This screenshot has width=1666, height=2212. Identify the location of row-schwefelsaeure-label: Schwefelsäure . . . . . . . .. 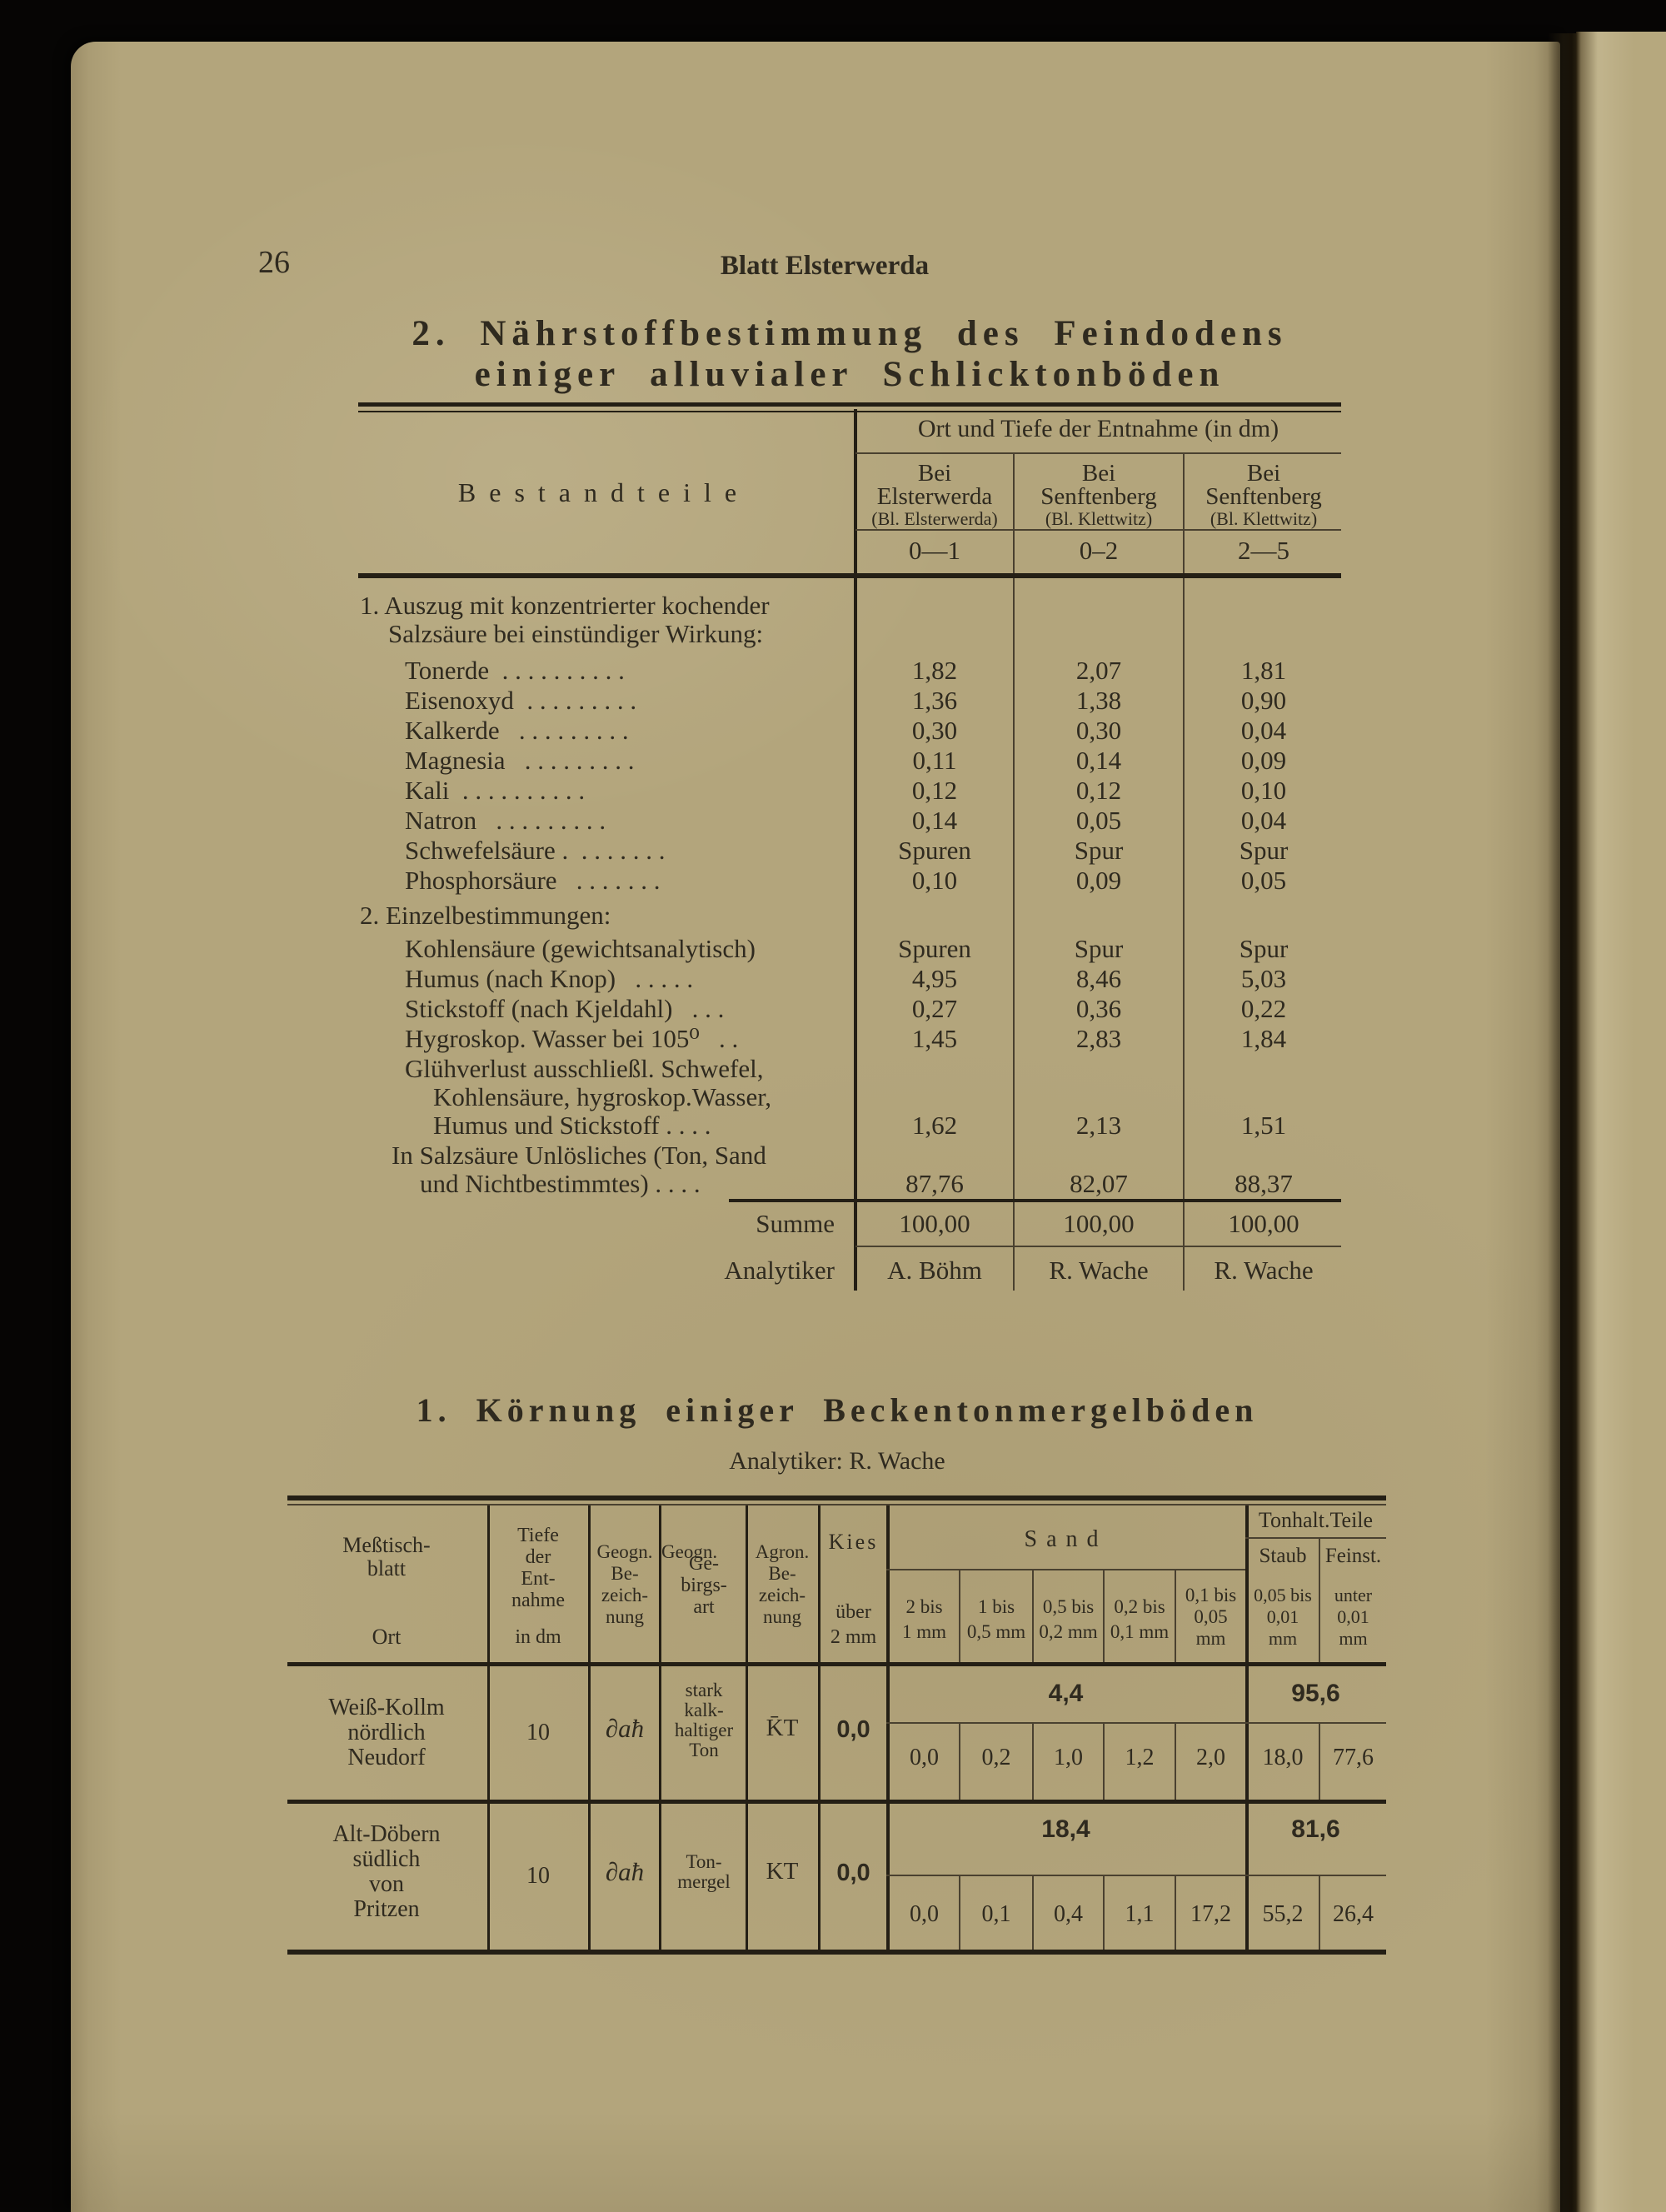
(535, 851).